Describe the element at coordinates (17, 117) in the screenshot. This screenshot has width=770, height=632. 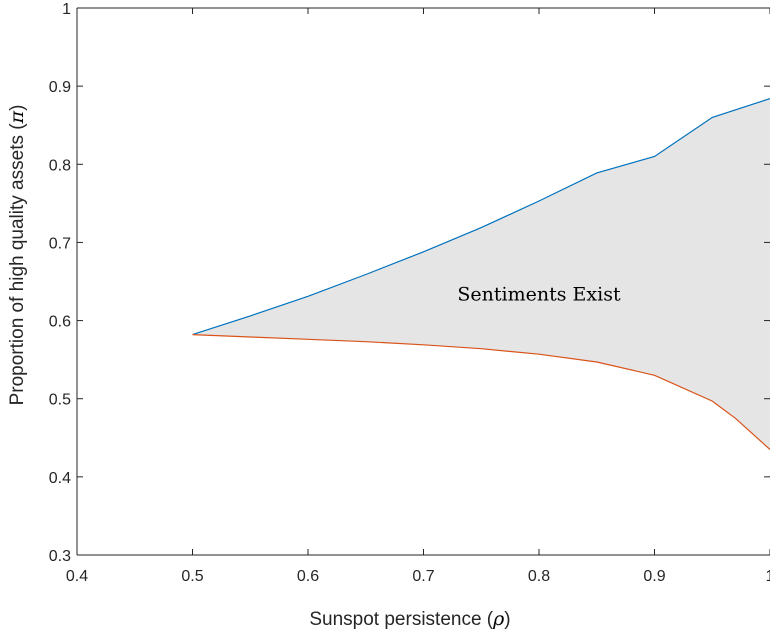
I see `y-axis-symbol: π` at that location.